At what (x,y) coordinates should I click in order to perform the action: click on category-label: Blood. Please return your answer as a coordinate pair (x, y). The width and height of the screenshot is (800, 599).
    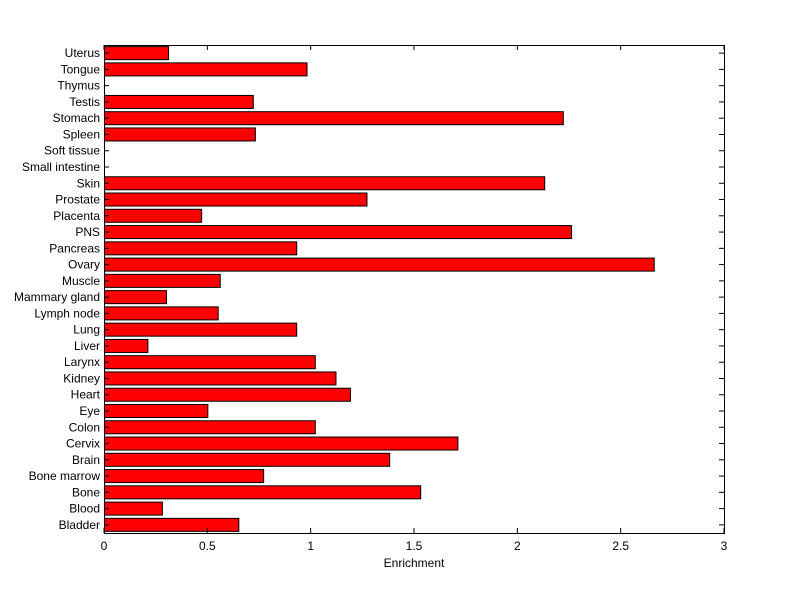
    Looking at the image, I should click on (84, 509).